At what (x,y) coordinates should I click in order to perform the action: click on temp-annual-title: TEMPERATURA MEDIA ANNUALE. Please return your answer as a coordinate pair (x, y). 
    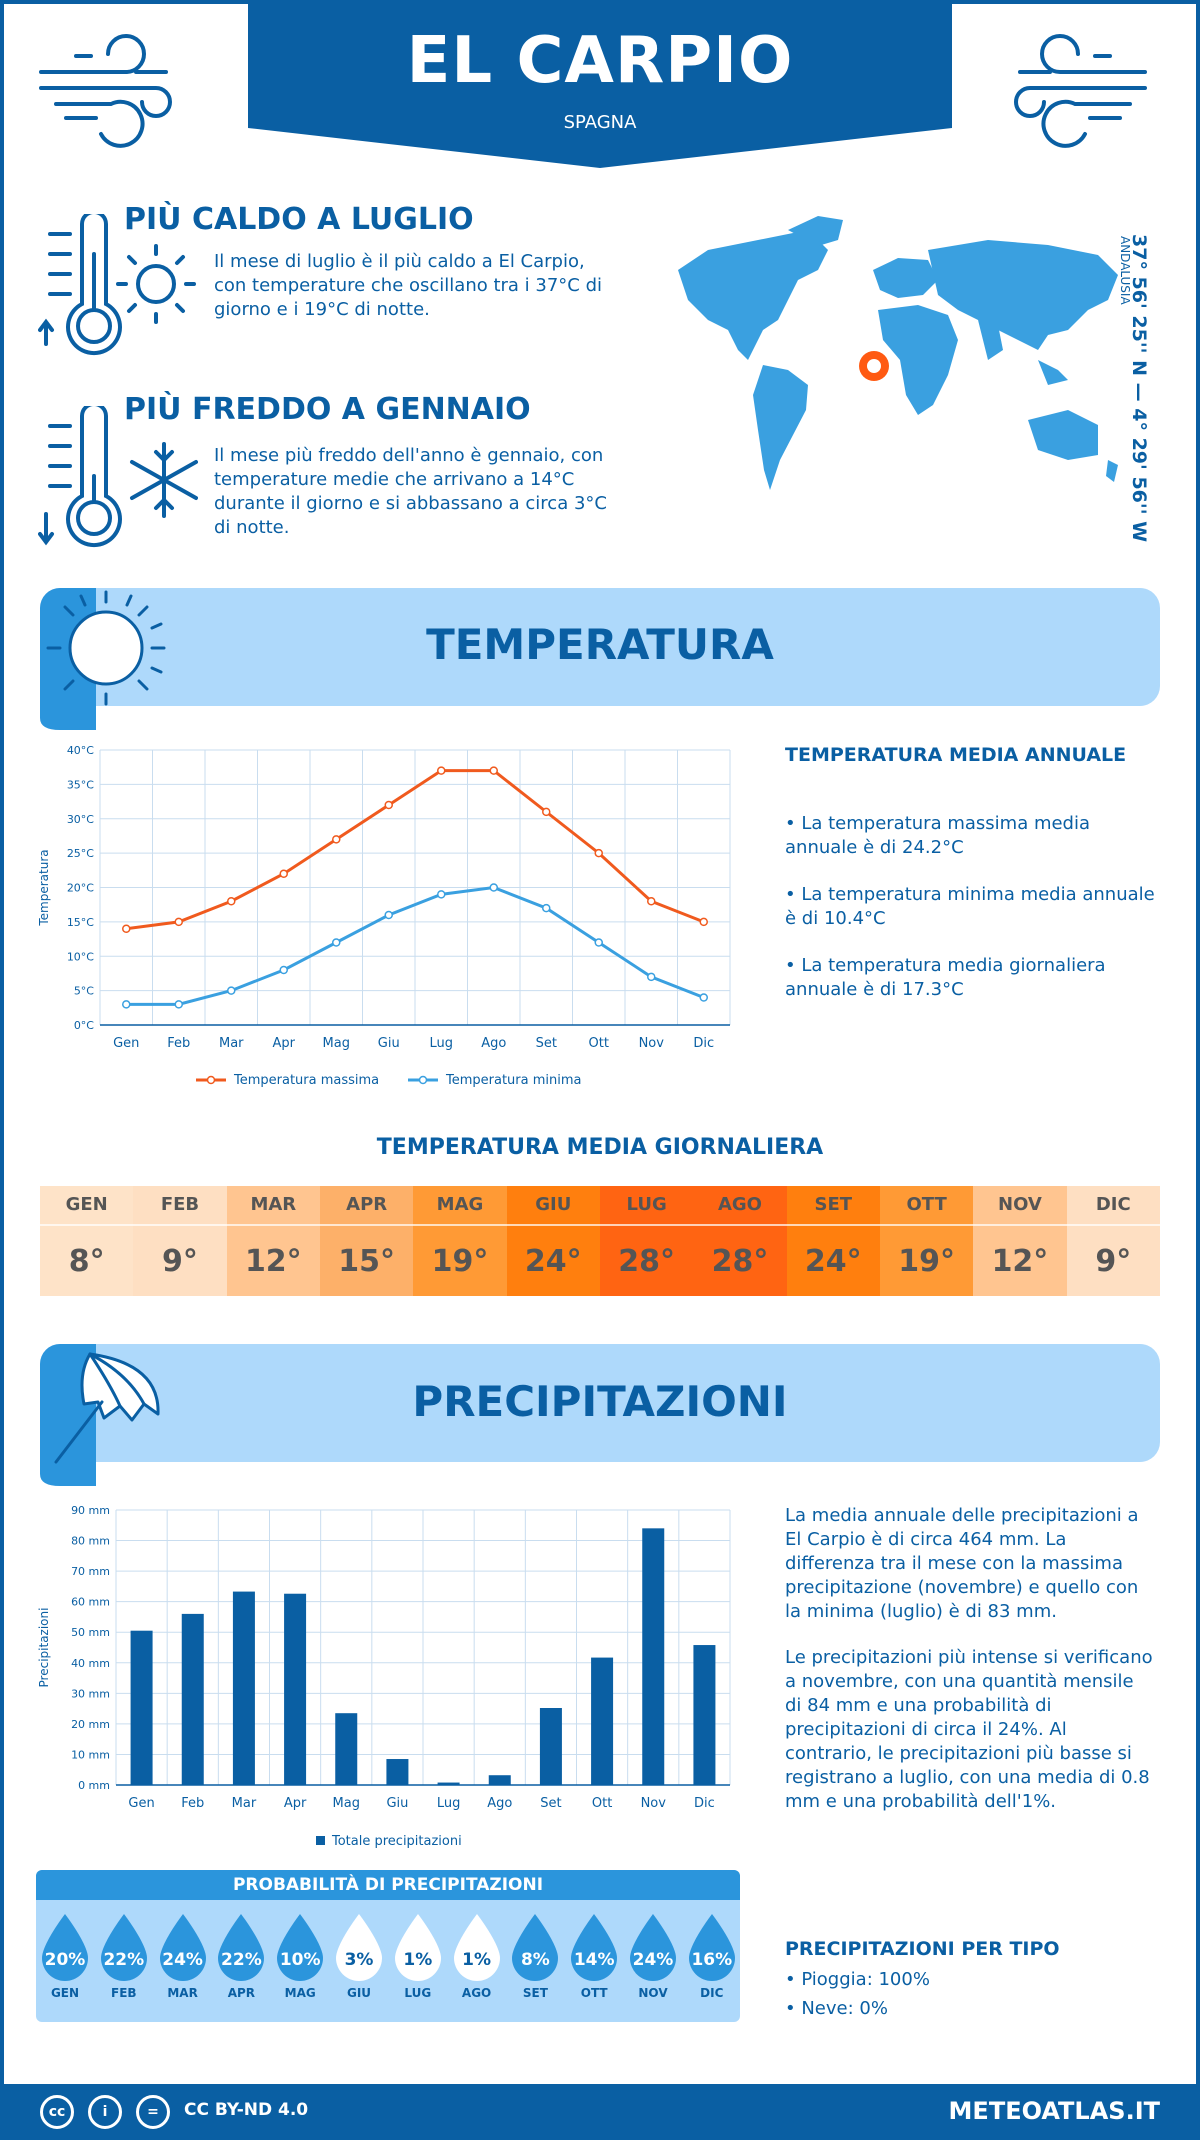
    Looking at the image, I should click on (956, 755).